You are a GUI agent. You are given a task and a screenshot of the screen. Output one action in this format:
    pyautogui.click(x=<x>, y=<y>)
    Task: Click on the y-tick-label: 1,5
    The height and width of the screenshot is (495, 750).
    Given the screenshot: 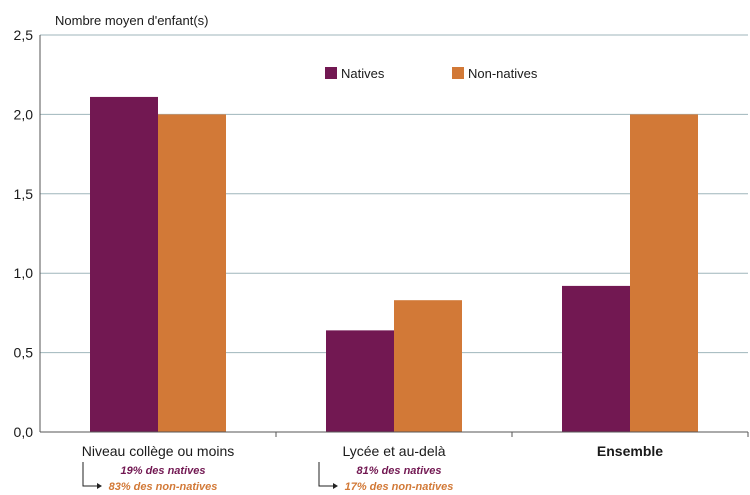 What is the action you would take?
    pyautogui.click(x=24, y=194)
    